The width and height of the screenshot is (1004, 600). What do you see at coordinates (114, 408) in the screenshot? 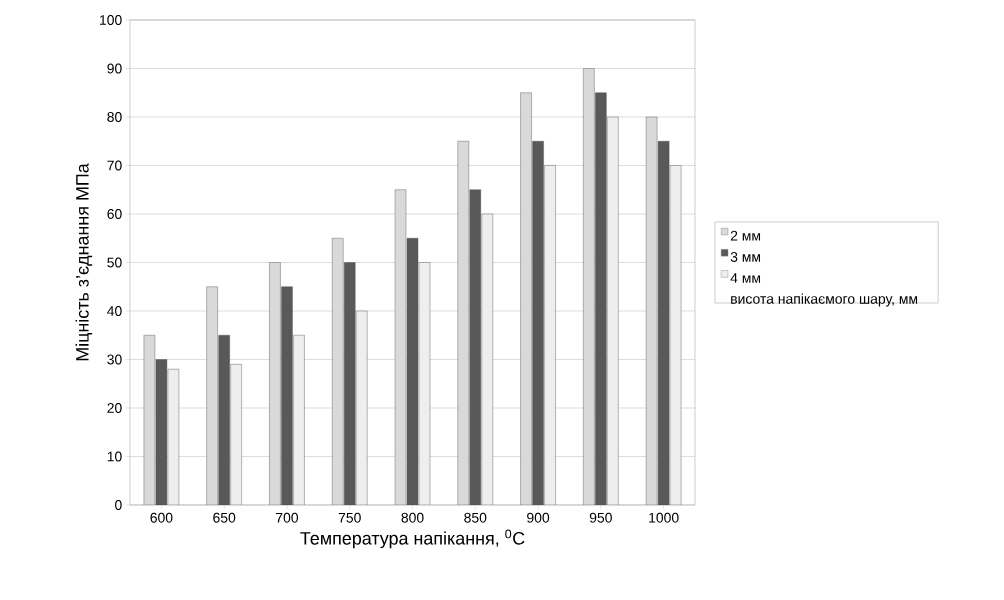
I see `y-tick-label: 20` at bounding box center [114, 408].